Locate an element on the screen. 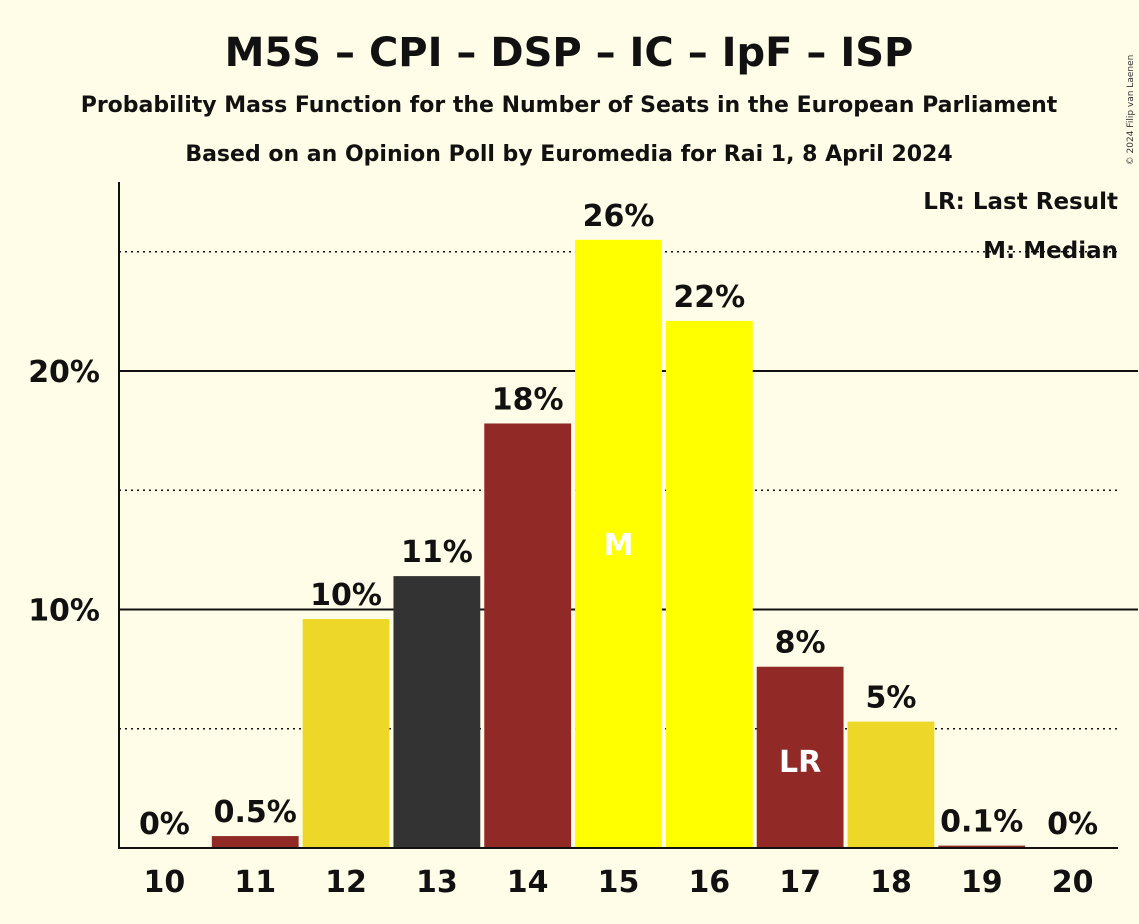 This screenshot has width=1139, height=924. x-tick-label-10: 10 is located at coordinates (165, 882).